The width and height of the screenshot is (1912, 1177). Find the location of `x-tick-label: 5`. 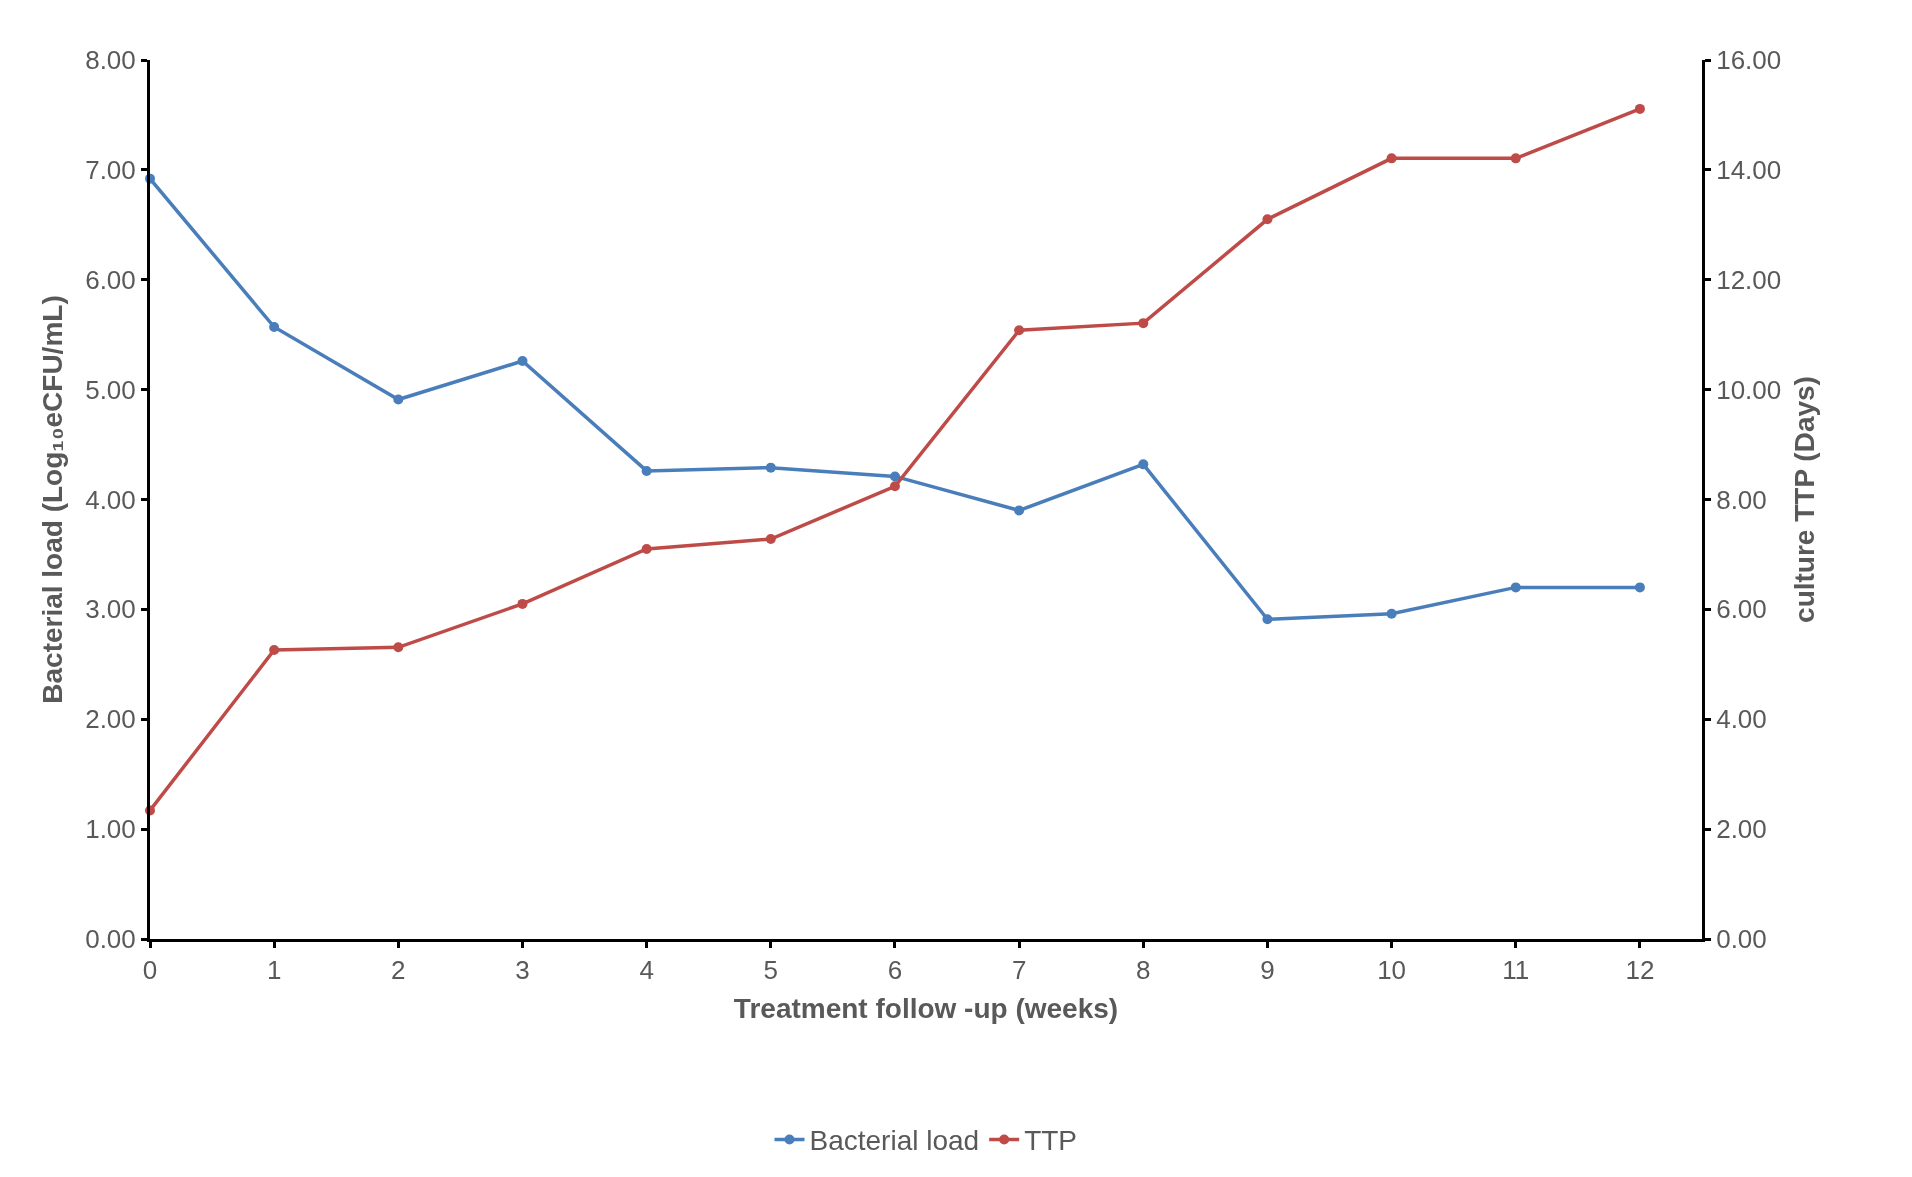

x-tick-label: 5 is located at coordinates (771, 970).